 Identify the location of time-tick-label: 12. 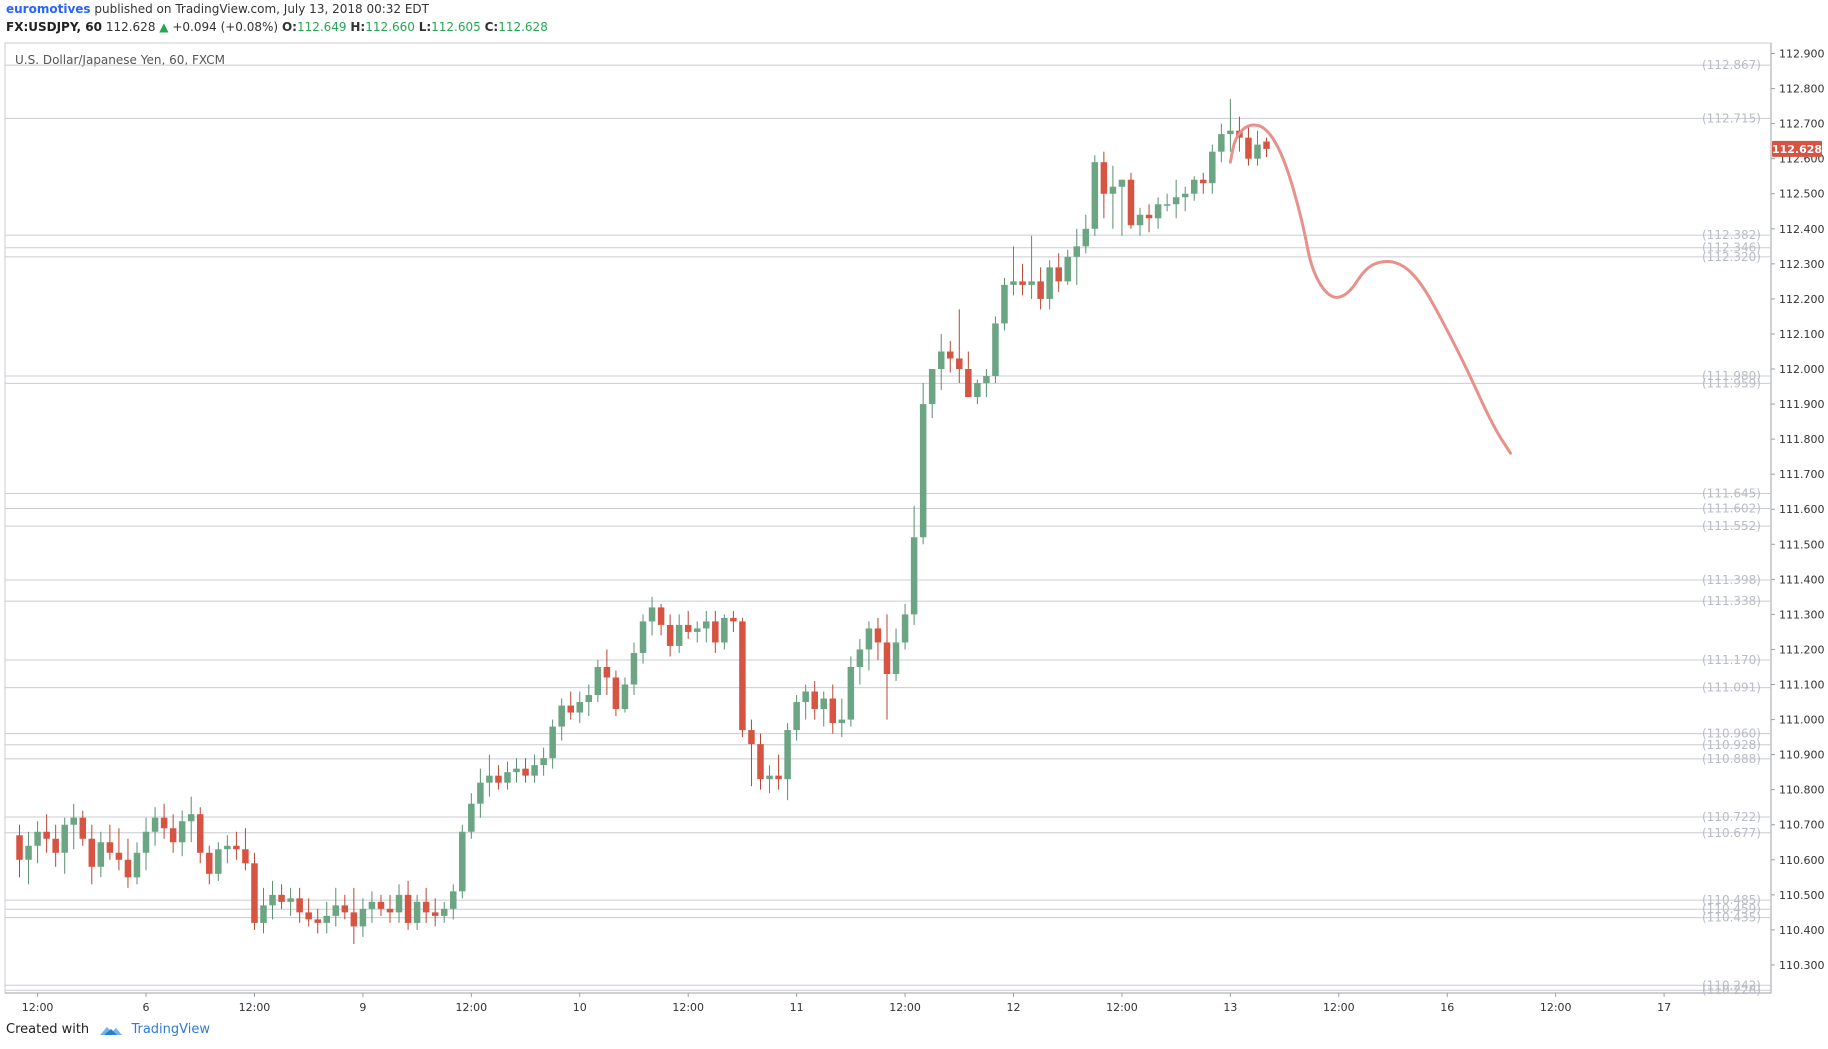
(1014, 1007).